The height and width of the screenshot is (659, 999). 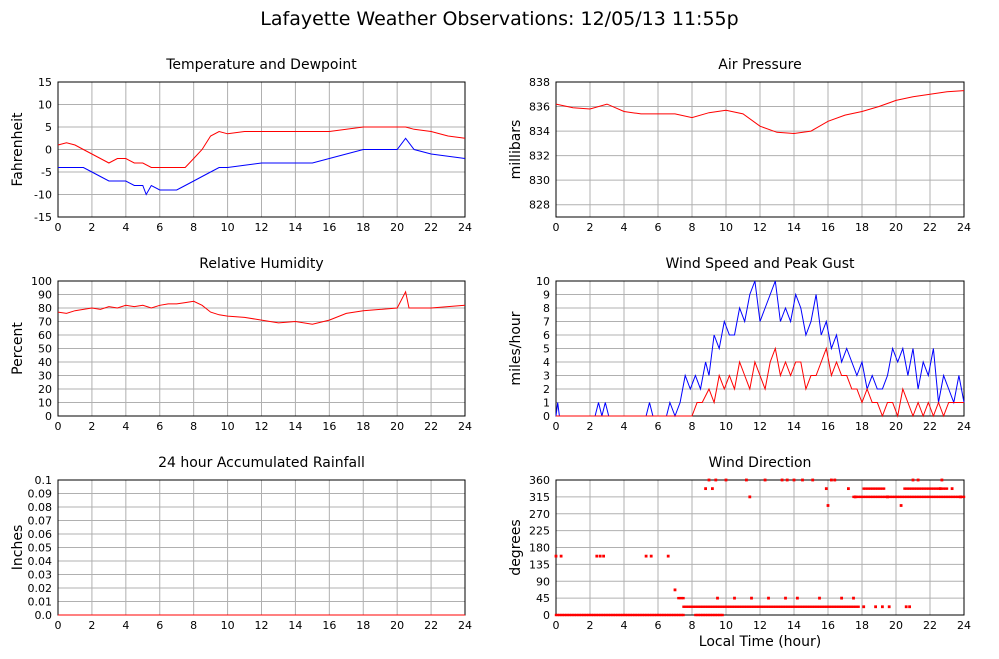 I want to click on y-tick-label: 0.05, so click(x=40, y=548).